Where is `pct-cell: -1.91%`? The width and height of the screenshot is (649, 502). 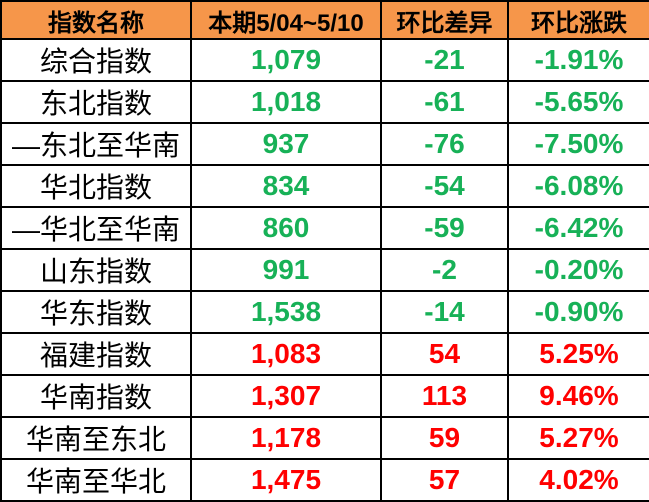 pct-cell: -1.91% is located at coordinates (578, 60).